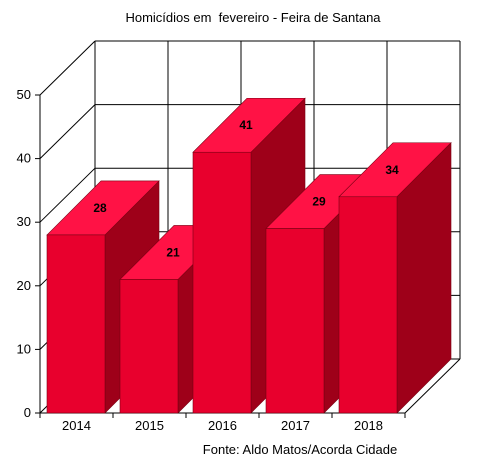 The width and height of the screenshot is (478, 463). I want to click on x-tick-label: 2018, so click(368, 425).